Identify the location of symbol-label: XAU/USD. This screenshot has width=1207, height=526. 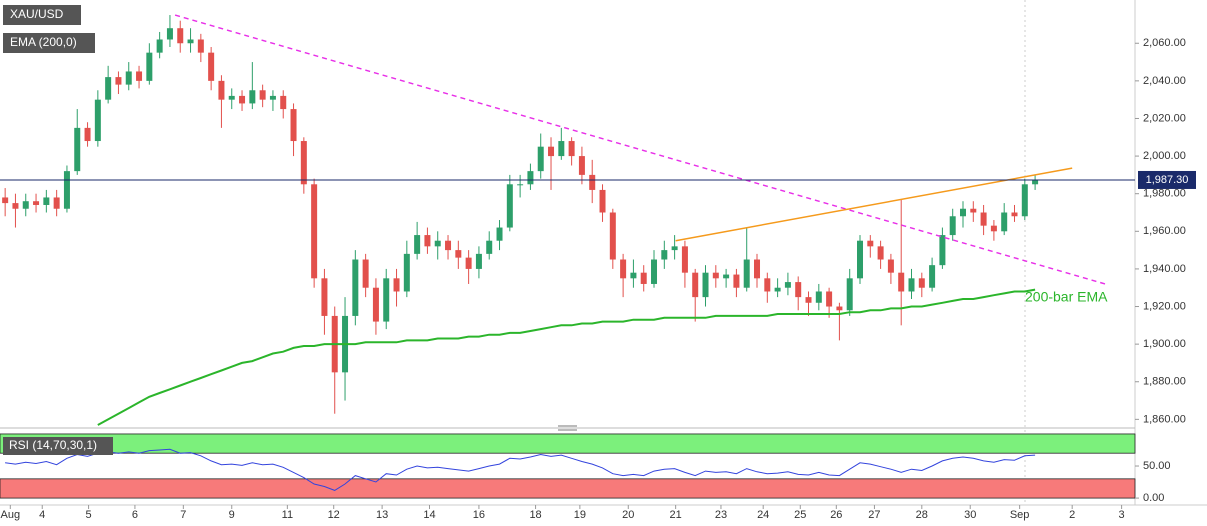
(37, 14).